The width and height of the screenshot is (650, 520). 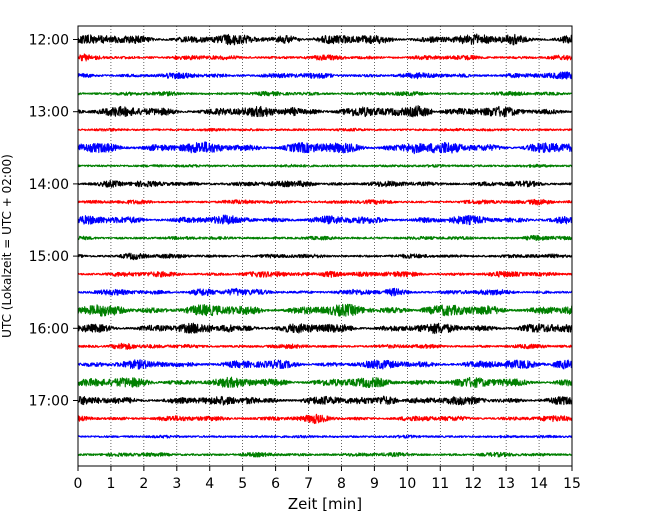 What do you see at coordinates (49, 113) in the screenshot?
I see `y-tick-label: 13:00` at bounding box center [49, 113].